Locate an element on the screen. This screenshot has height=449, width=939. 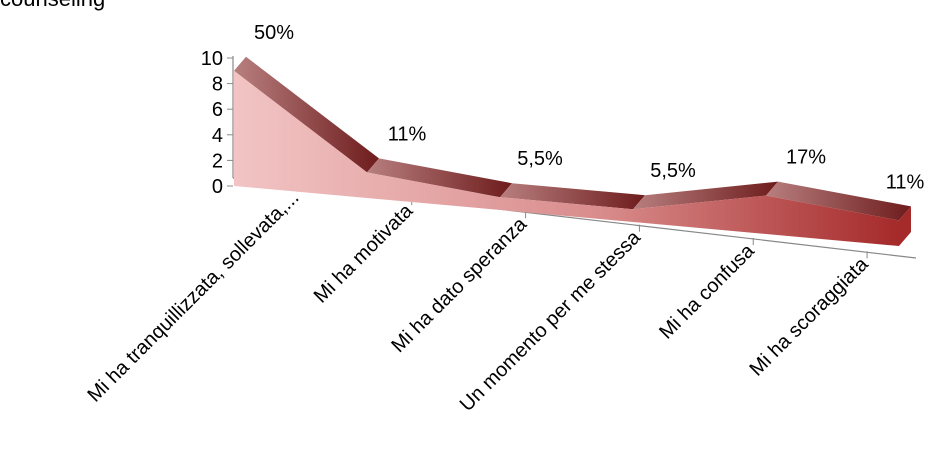
x-tick-label: Mi ha dato speranza is located at coordinates (459, 285).